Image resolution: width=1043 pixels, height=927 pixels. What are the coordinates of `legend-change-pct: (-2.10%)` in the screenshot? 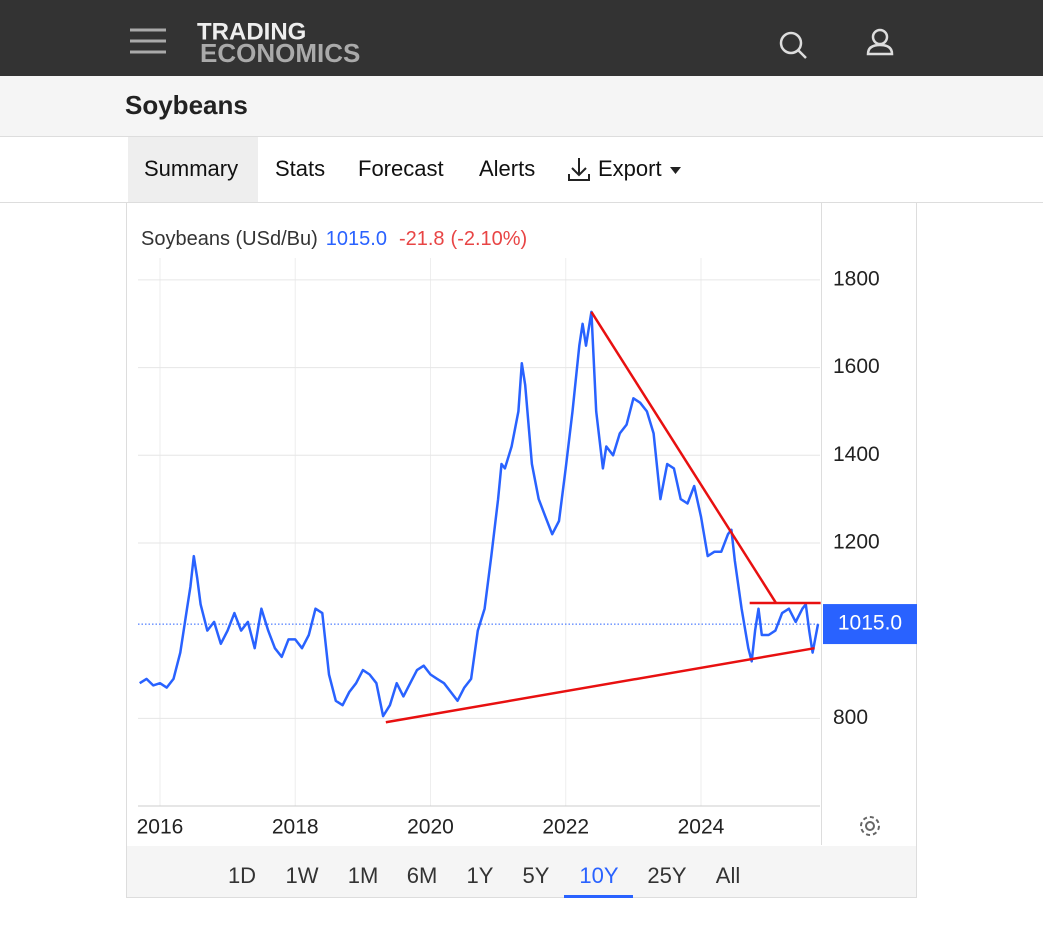 It's located at (489, 239).